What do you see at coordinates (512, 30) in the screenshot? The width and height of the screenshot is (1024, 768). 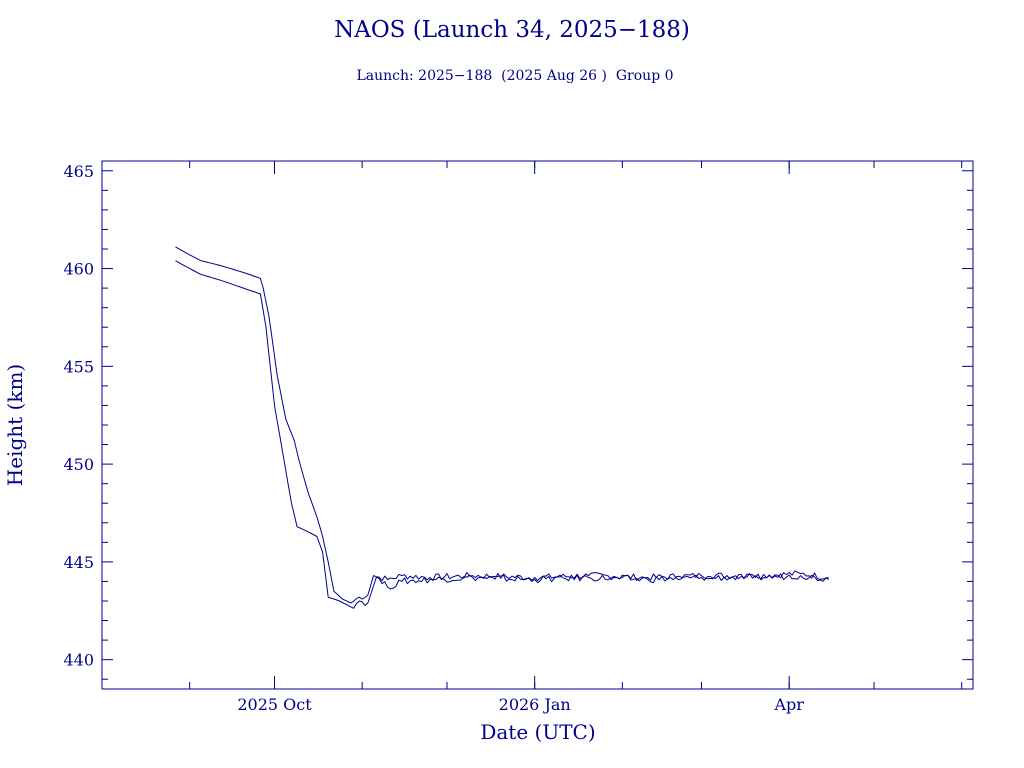 I see `chart-title: NAOS (Launch 34, 2025−188)` at bounding box center [512, 30].